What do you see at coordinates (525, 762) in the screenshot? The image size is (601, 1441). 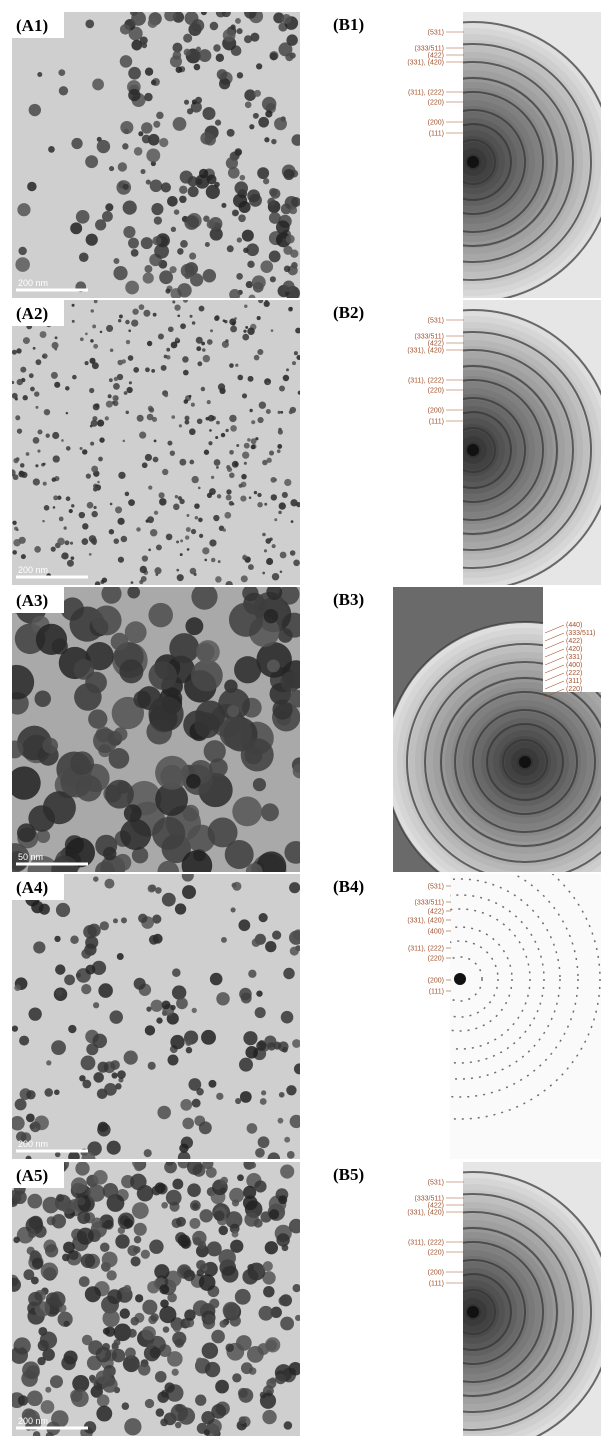 I see `beam-stop` at bounding box center [525, 762].